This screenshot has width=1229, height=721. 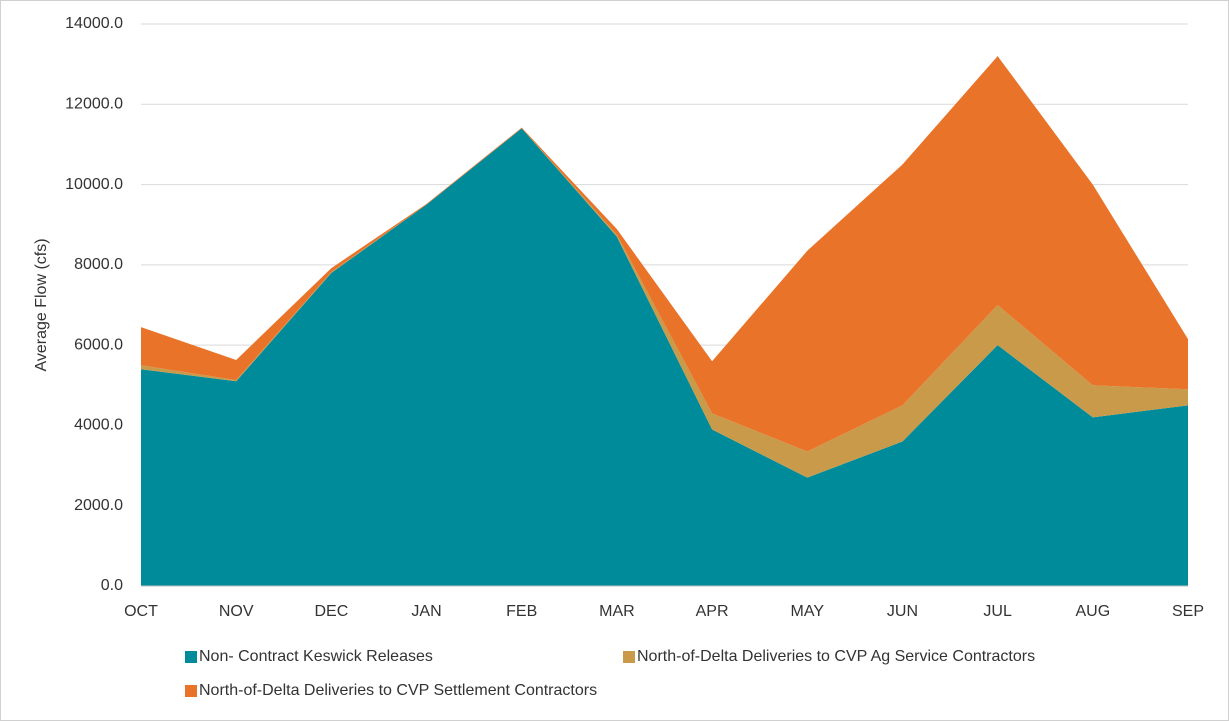 I want to click on x-tick-label: OCT, so click(x=141, y=611).